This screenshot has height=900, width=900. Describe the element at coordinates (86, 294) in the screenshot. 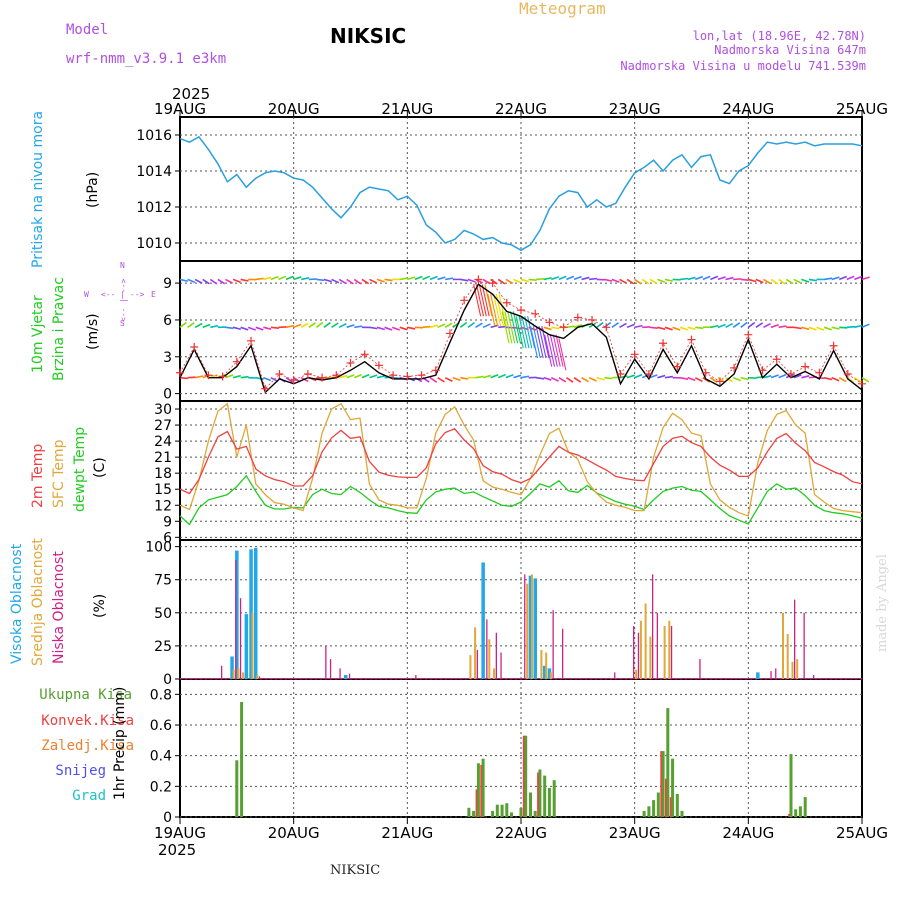

I see `compass-w: W` at that location.